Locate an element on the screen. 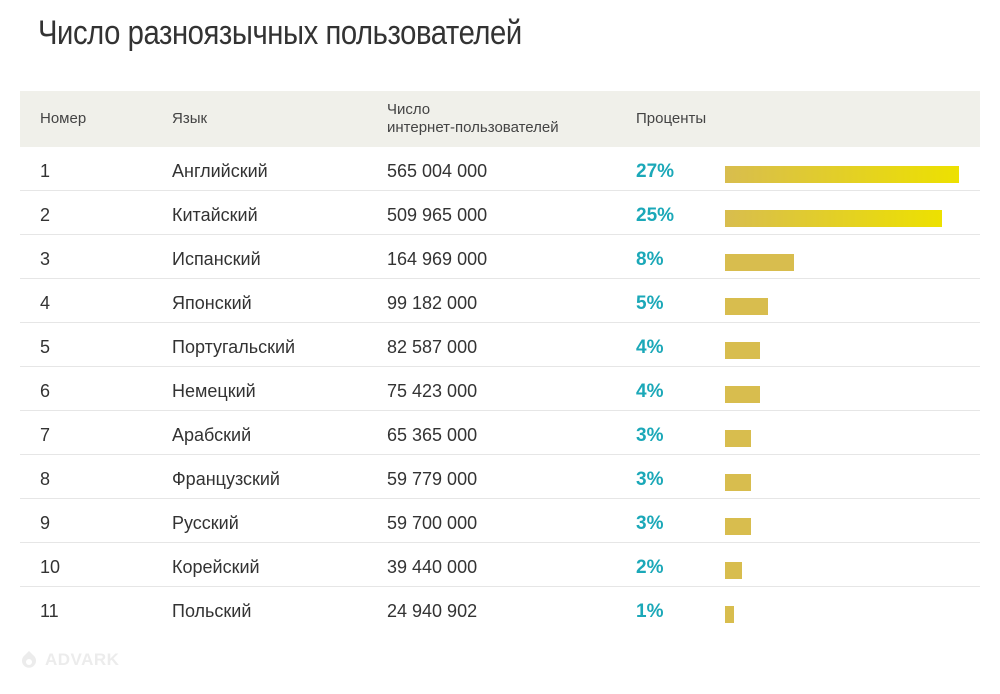  row-percent: 1% is located at coordinates (650, 611).